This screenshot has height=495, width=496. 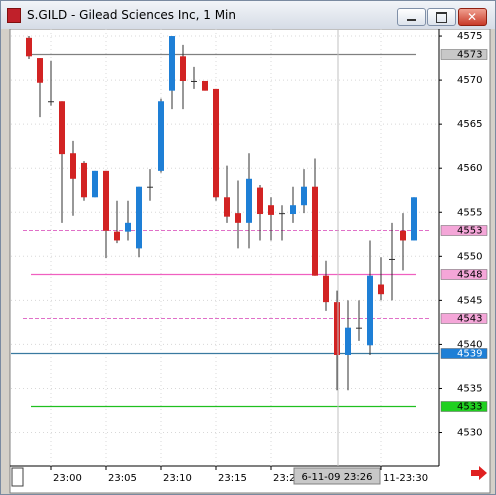 What do you see at coordinates (469, 388) in the screenshot?
I see `y-tick-label: 4535` at bounding box center [469, 388].